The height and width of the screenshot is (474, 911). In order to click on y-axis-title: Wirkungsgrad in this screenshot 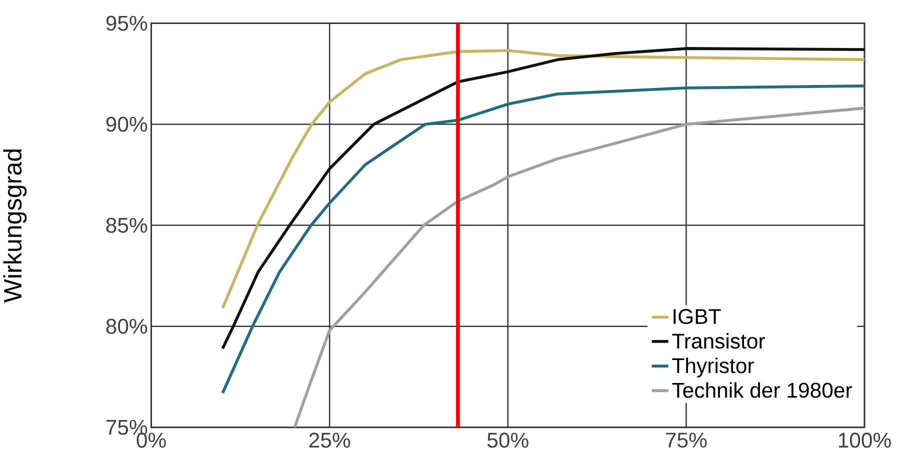, I will do `click(15, 226)`.